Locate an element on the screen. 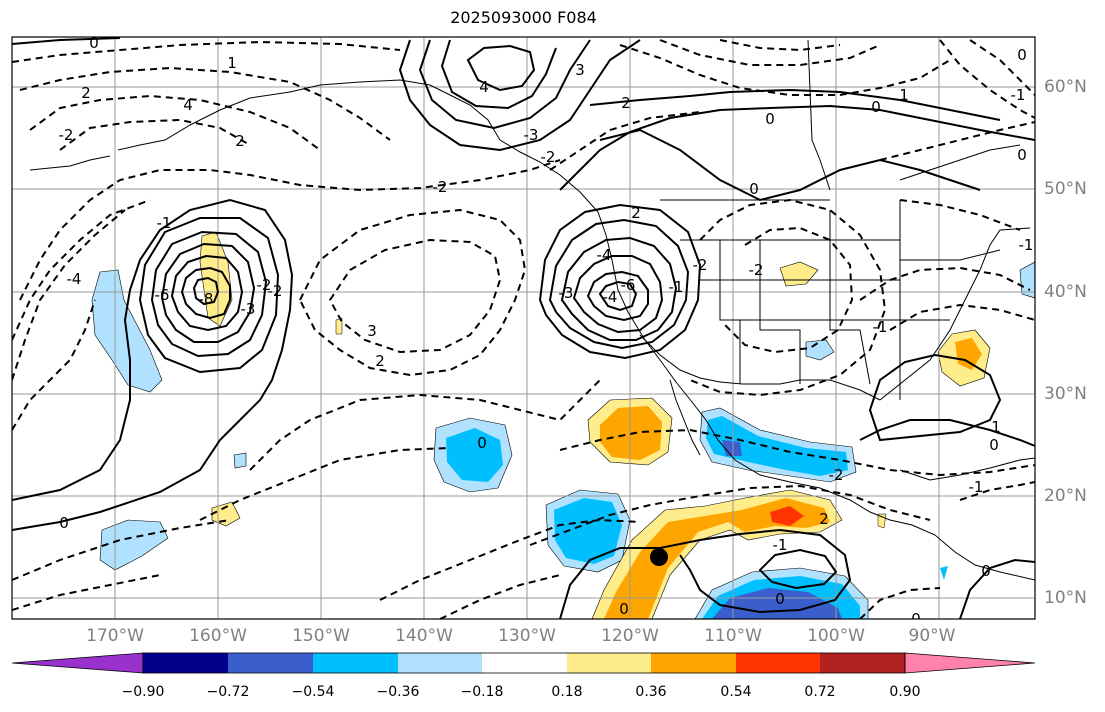 The height and width of the screenshot is (712, 1105). colorbar-tick-label: 0.72 is located at coordinates (820, 692).